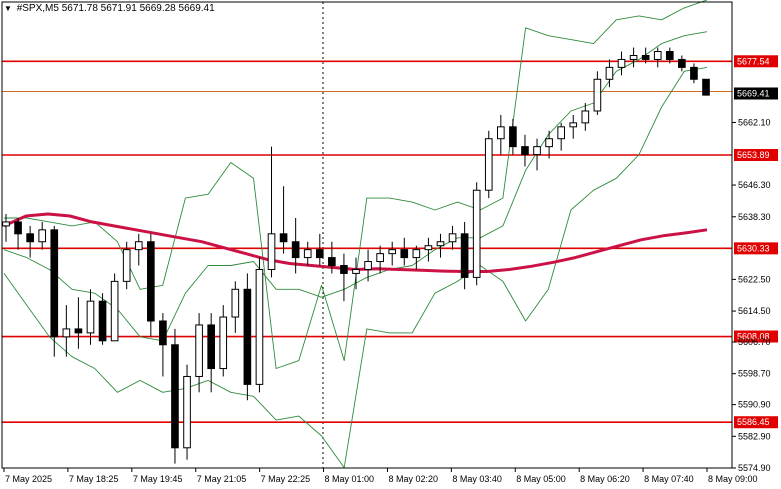 The width and height of the screenshot is (781, 489). I want to click on x-tick-label: 8 May 09:00, so click(733, 479).